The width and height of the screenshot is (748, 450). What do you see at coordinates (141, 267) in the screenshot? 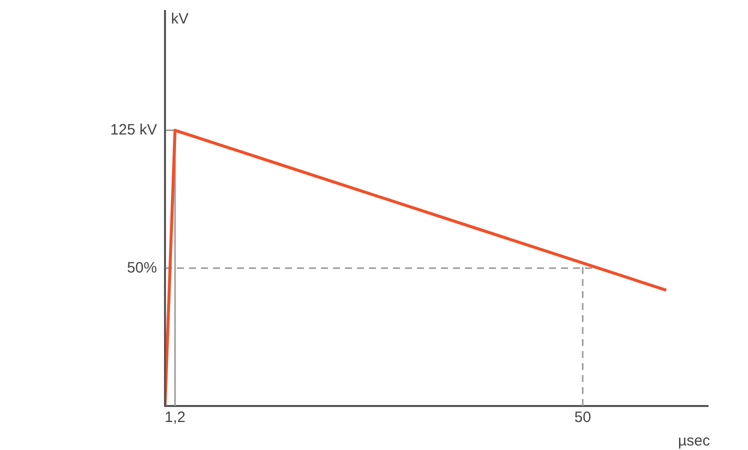
I see `ref-line-label: 50%` at bounding box center [141, 267].